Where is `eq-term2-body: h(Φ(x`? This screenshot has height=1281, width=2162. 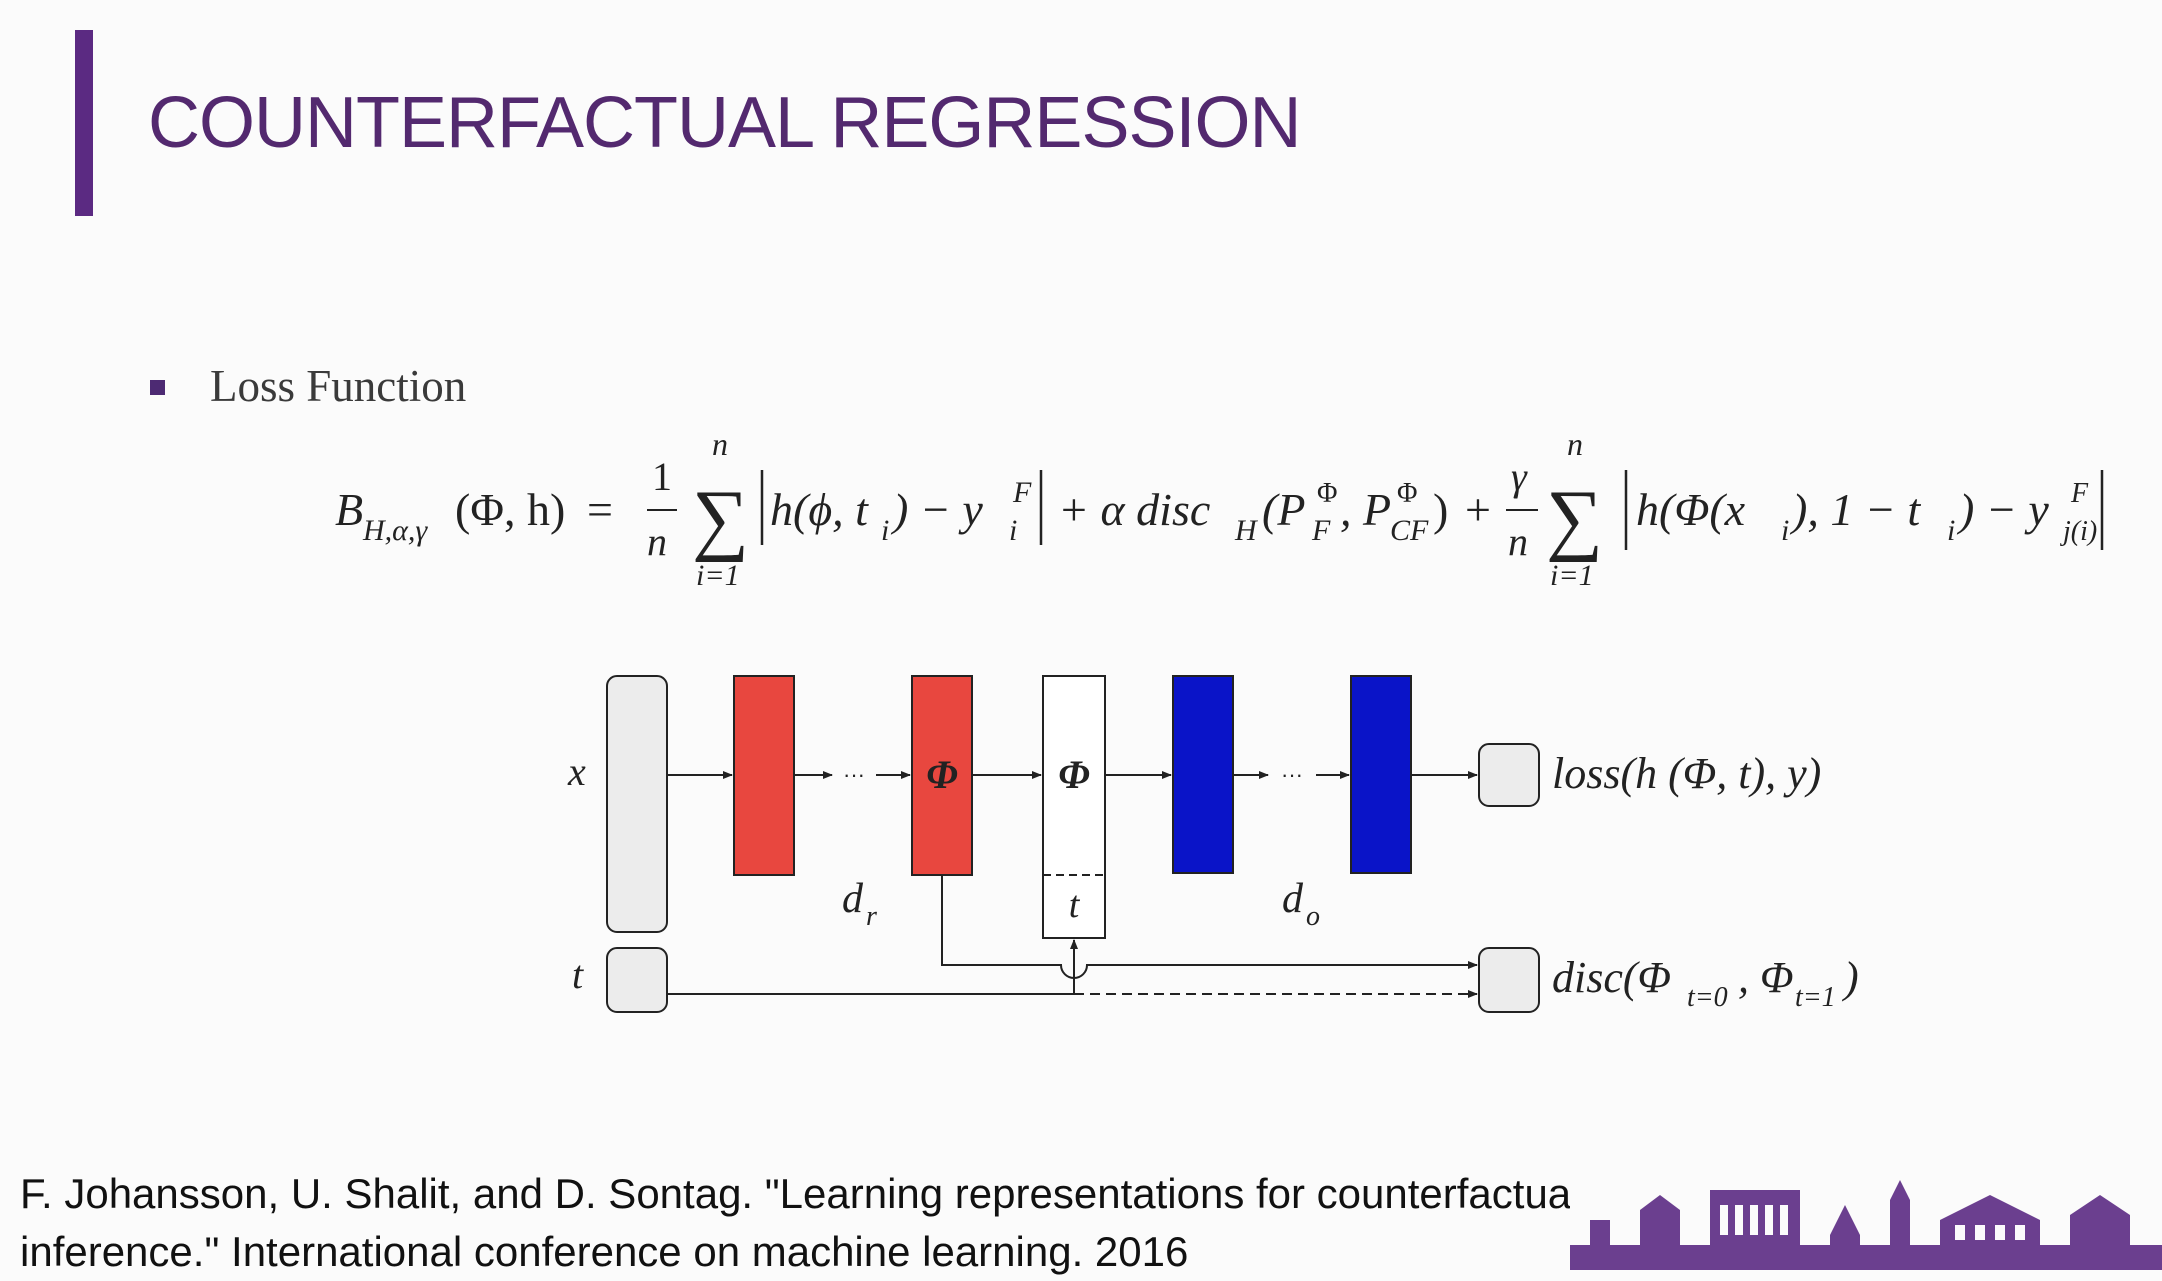
eq-term2-body: h(Φ(x is located at coordinates (1691, 509).